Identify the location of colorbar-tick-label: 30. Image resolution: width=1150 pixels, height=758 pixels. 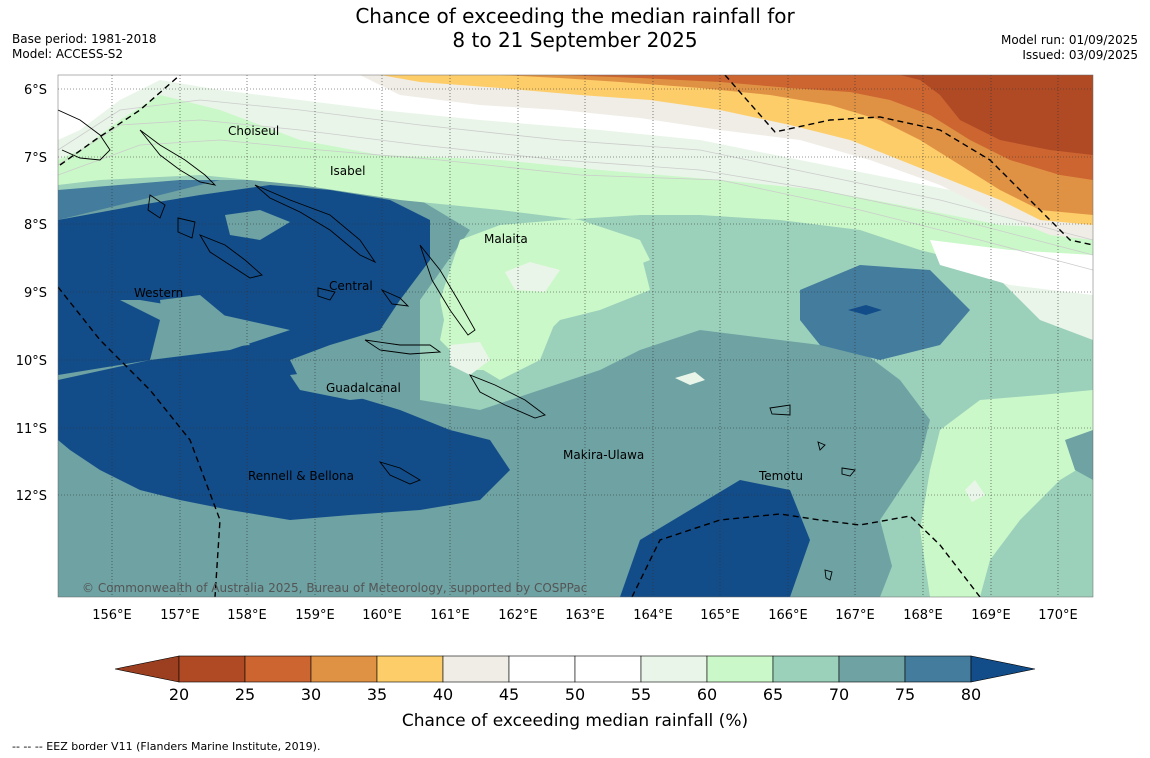
(311, 694).